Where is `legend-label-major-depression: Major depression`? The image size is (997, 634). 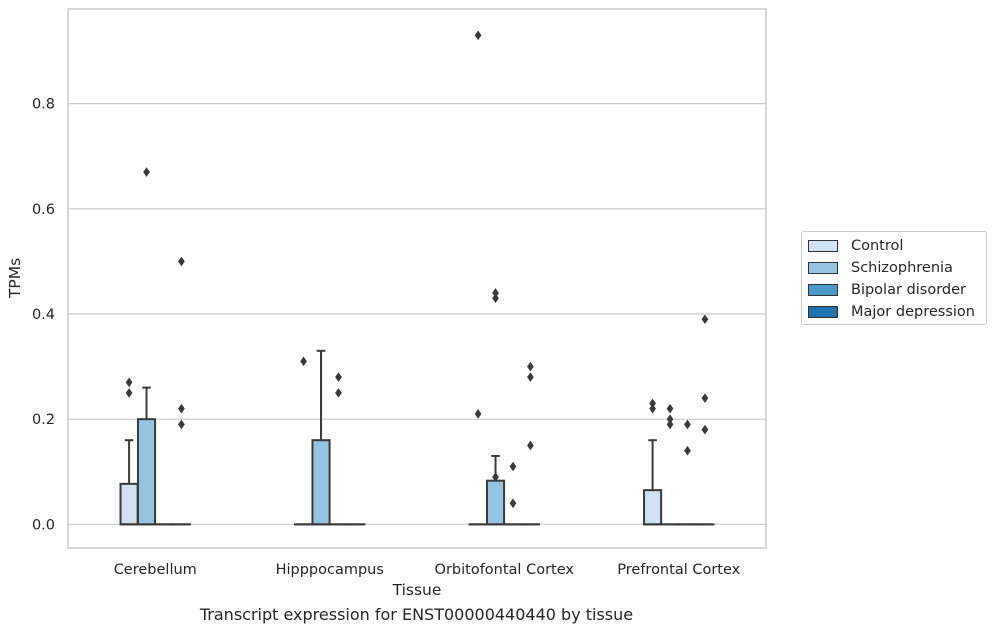 legend-label-major-depression: Major depression is located at coordinates (913, 312).